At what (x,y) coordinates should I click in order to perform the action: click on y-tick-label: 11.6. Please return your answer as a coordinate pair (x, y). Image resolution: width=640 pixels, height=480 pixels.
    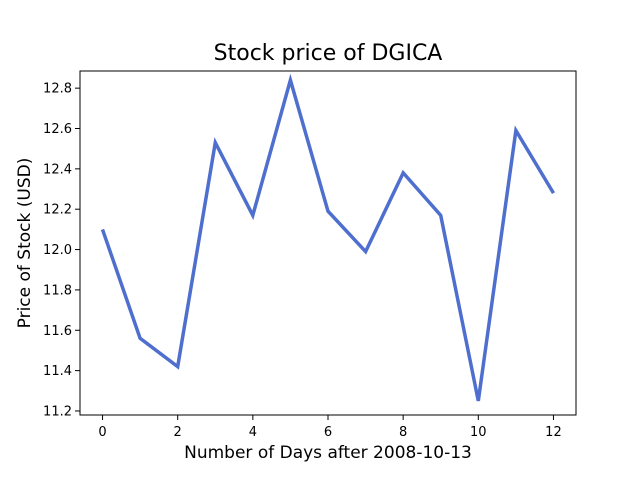
    Looking at the image, I should click on (57, 331).